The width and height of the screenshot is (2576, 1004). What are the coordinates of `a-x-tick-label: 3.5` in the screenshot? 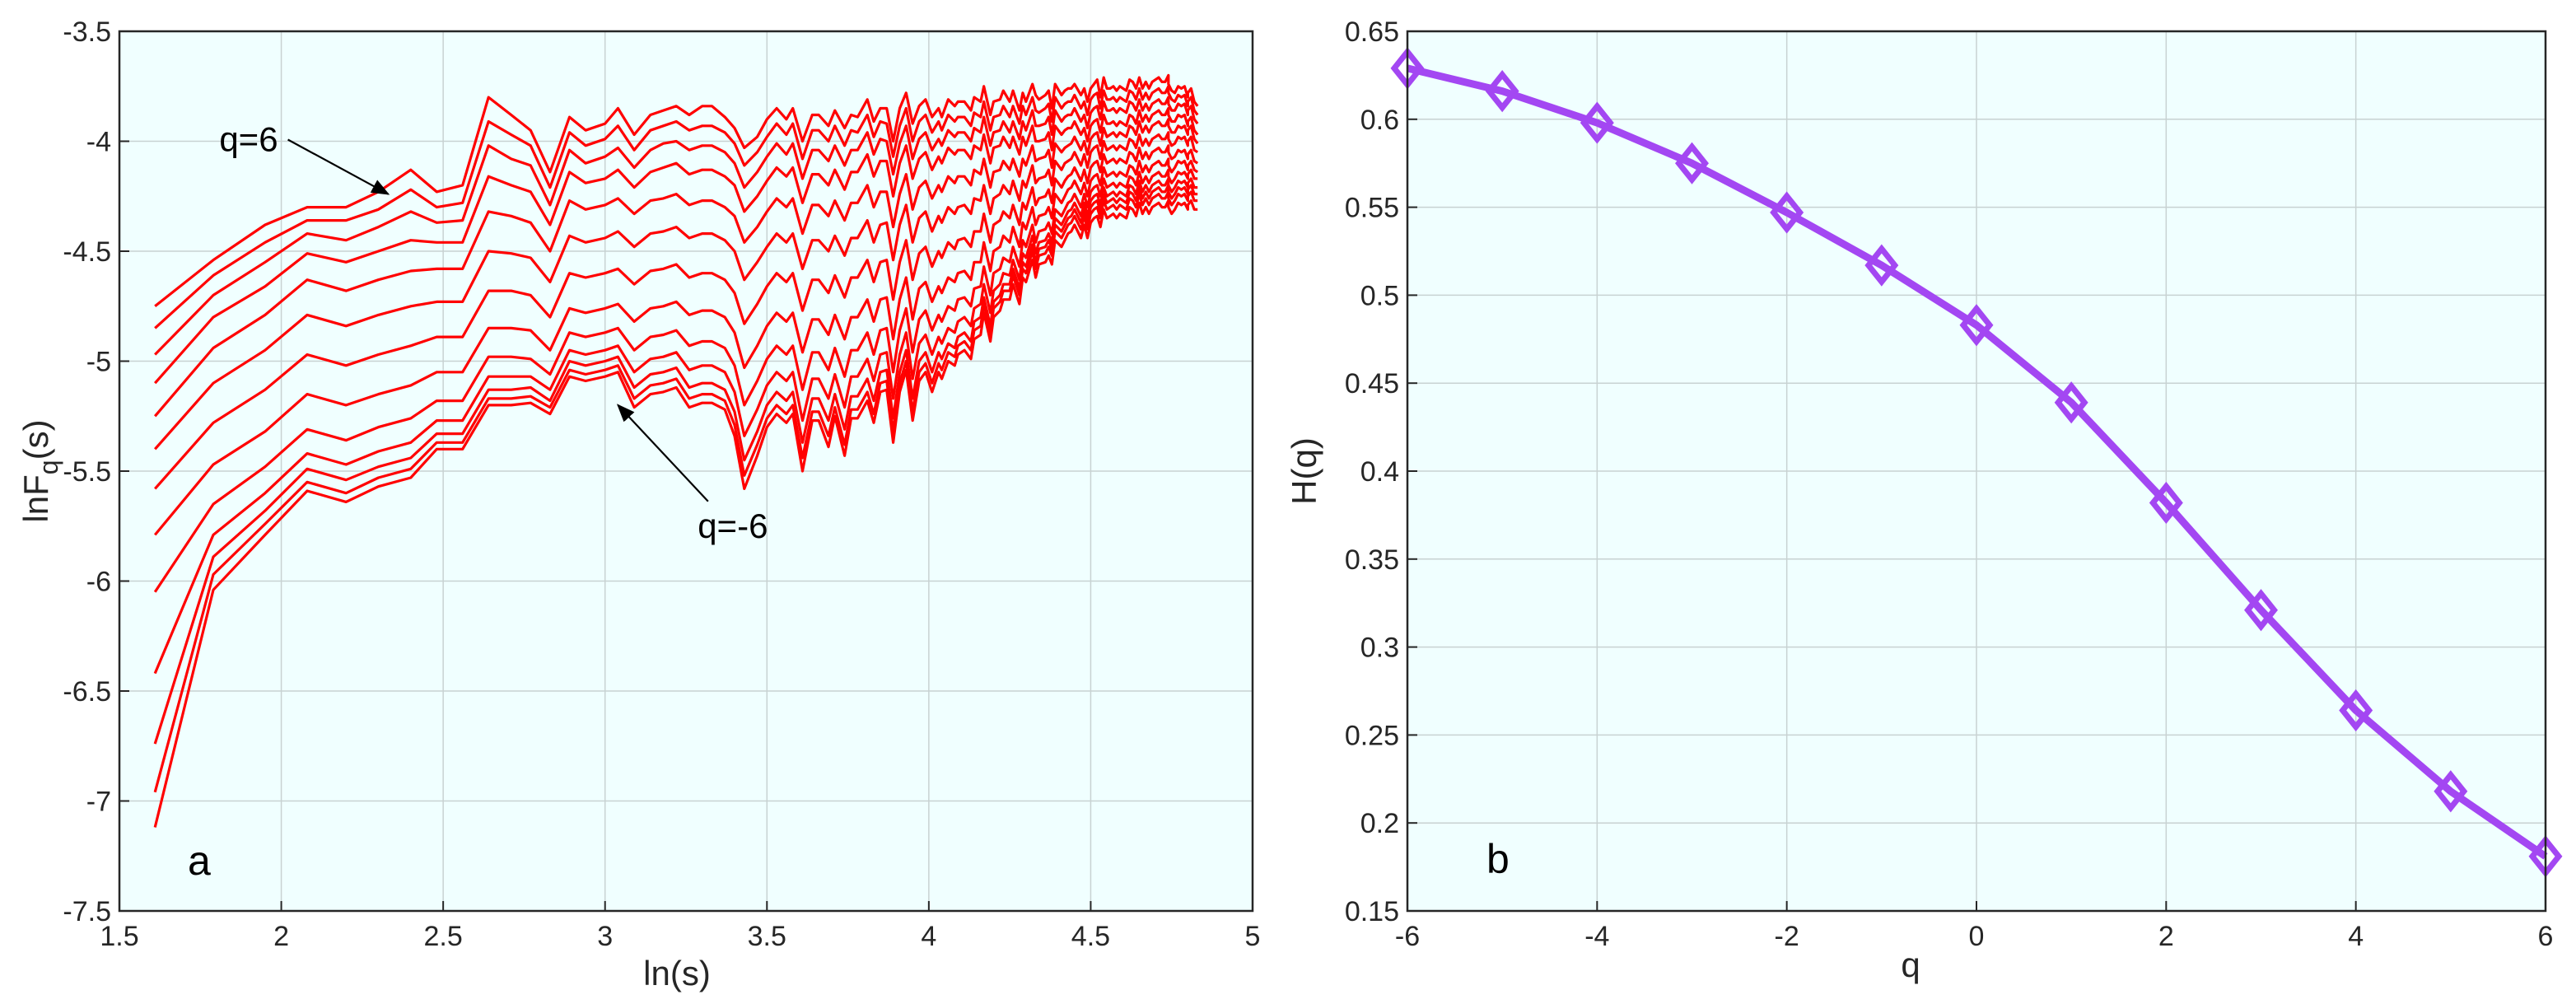 It's located at (767, 936).